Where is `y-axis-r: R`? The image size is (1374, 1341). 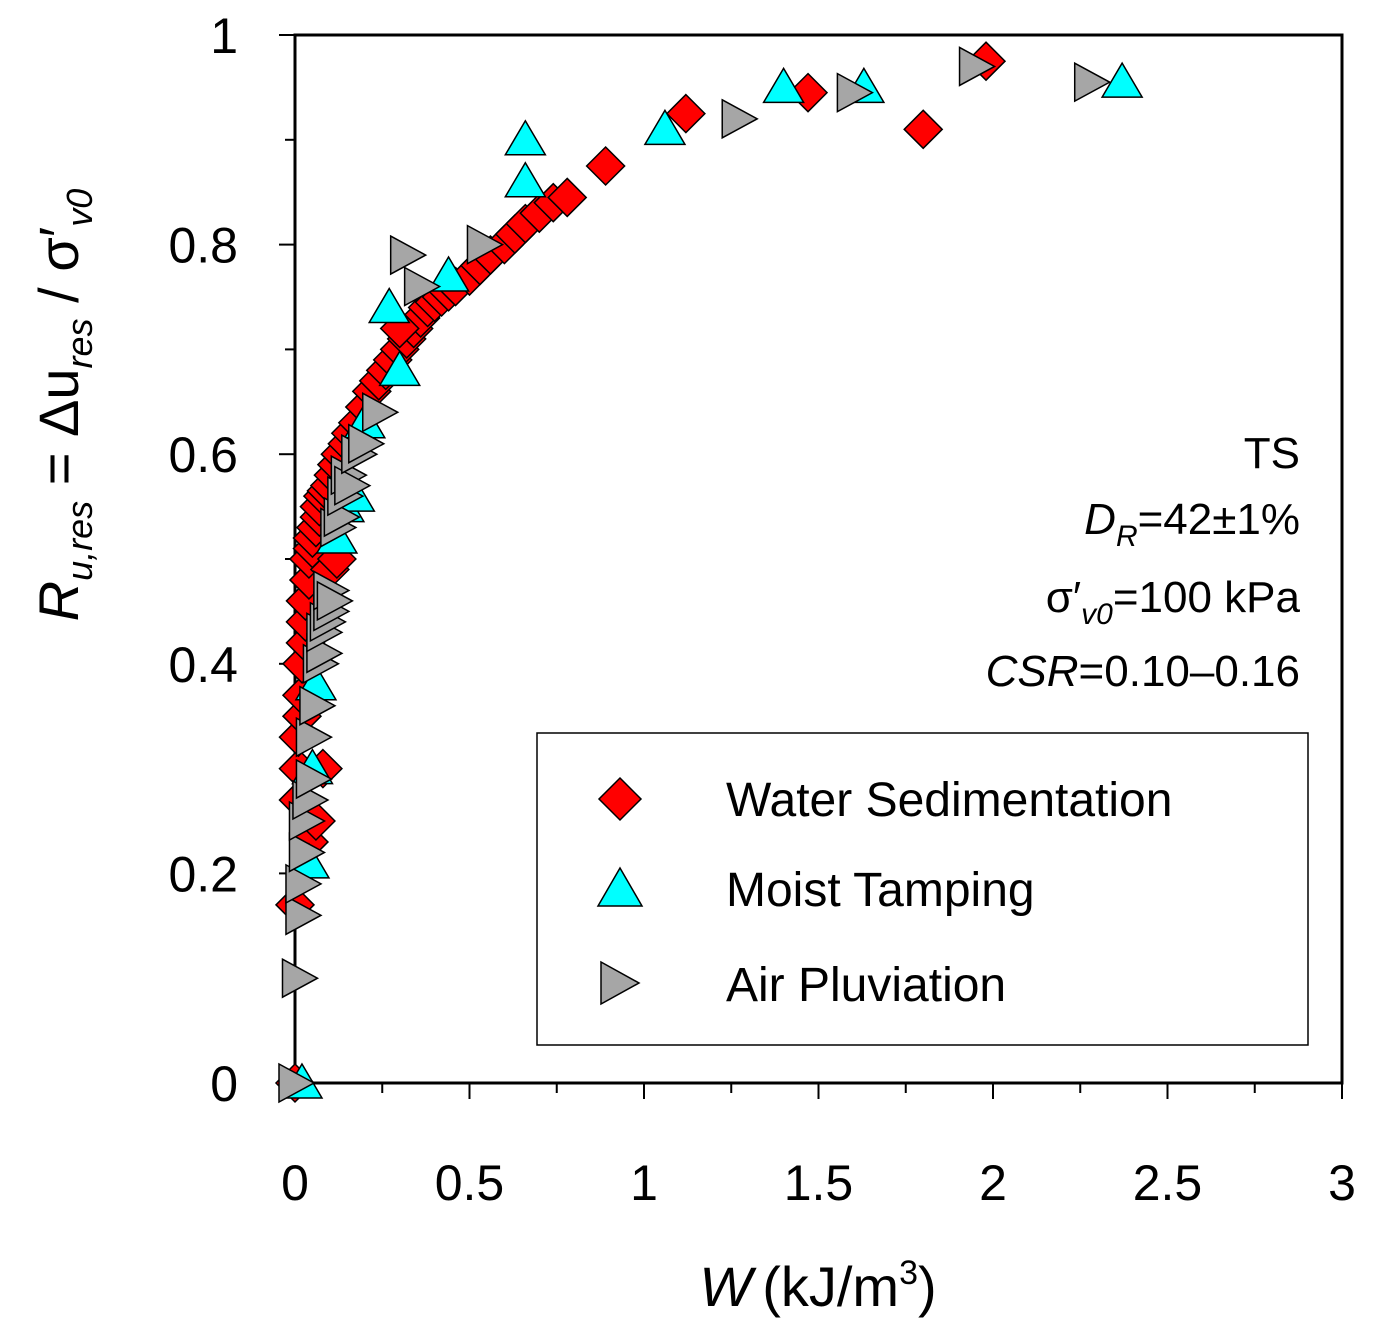
y-axis-r: R is located at coordinates (58, 601).